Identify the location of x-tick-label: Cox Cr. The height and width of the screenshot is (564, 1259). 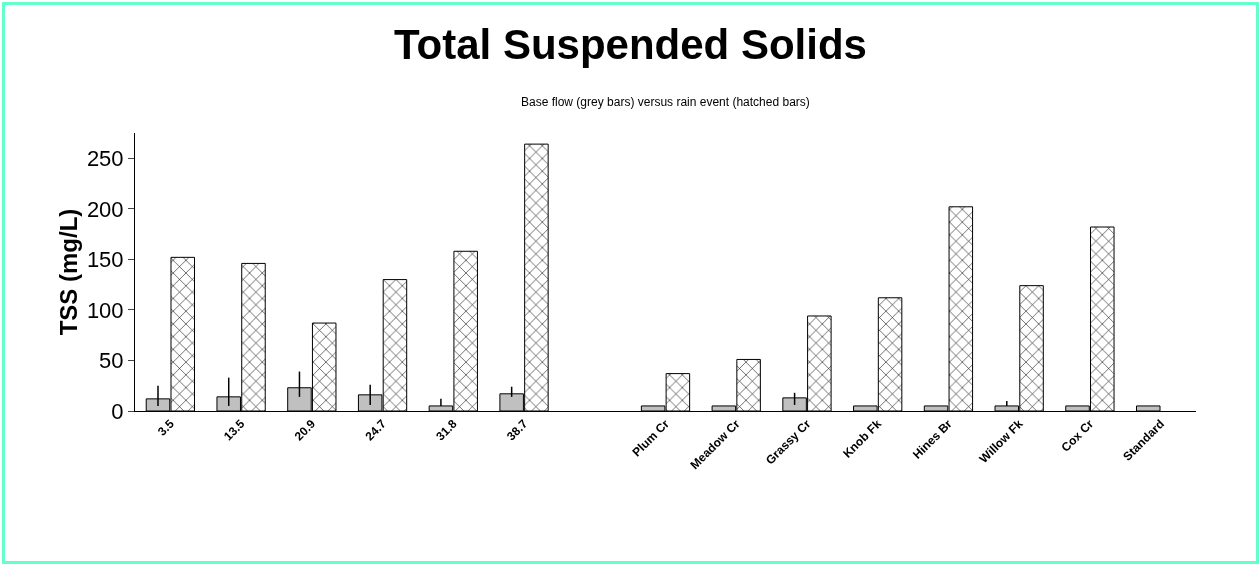
(1077, 435).